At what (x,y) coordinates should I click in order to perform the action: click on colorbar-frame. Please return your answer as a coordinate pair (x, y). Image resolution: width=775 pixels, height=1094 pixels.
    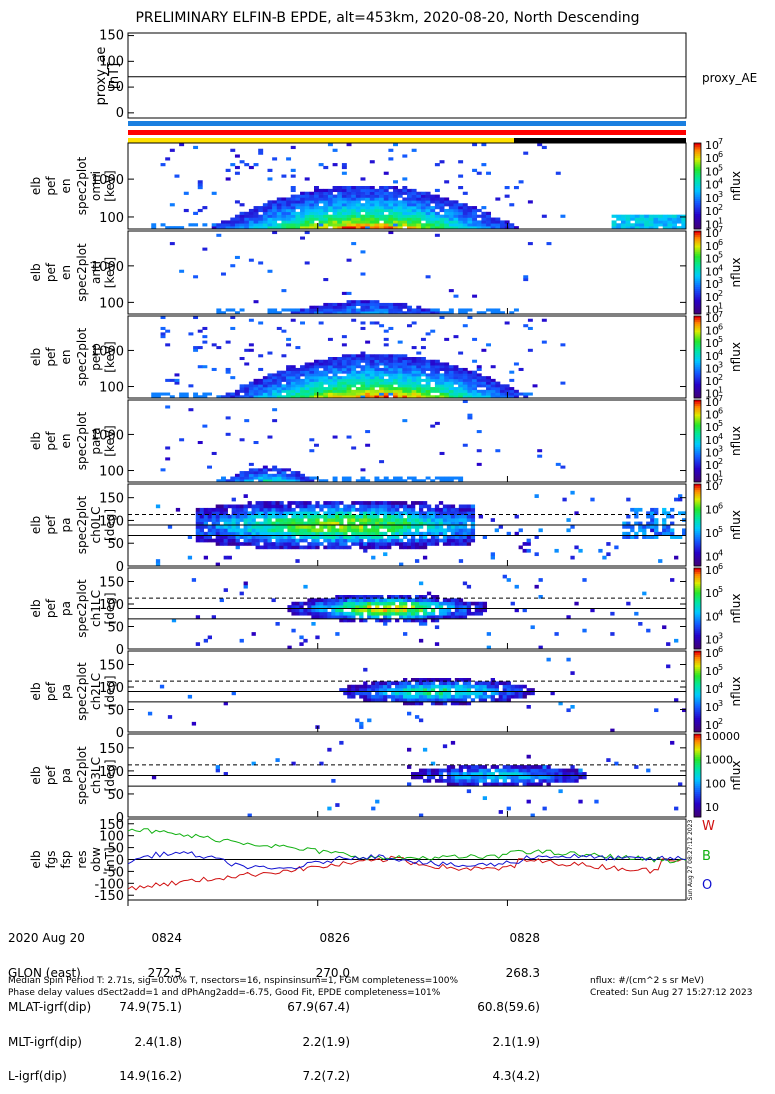
    Looking at the image, I should click on (697, 441).